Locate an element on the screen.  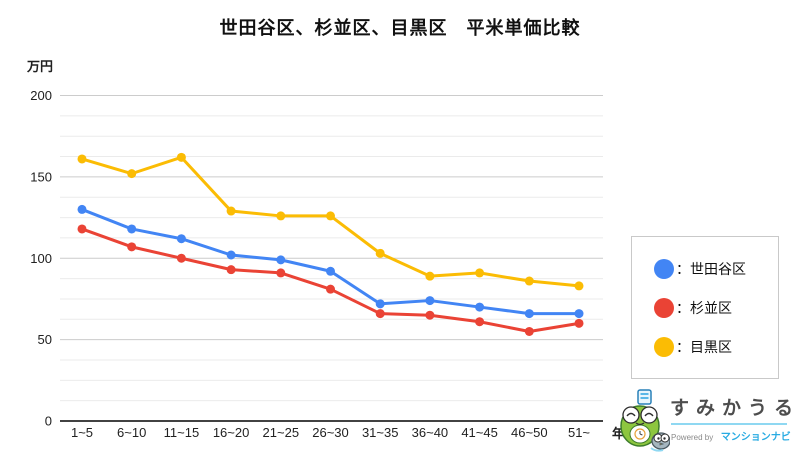
logo-divider is located at coordinates (729, 424).